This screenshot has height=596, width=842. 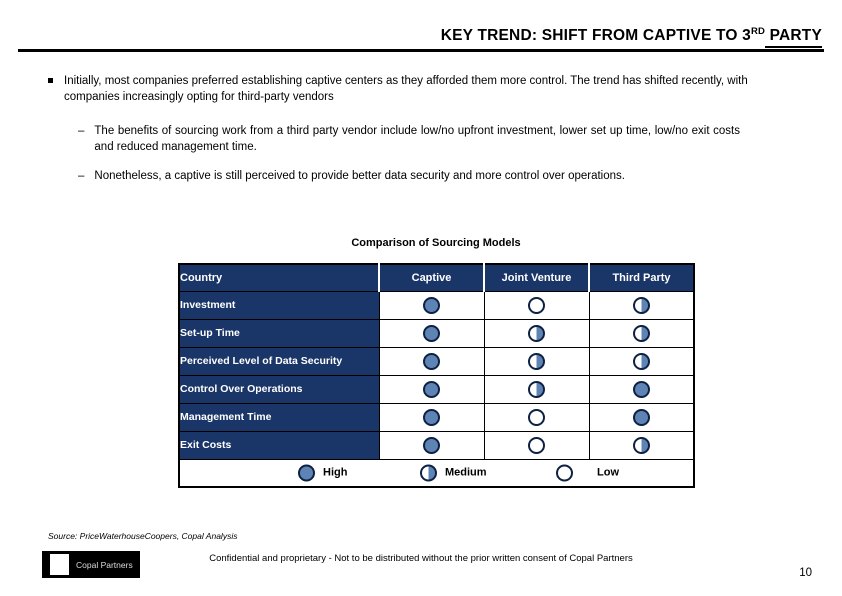 What do you see at coordinates (279, 389) in the screenshot?
I see `row-label: Control Over Operations` at bounding box center [279, 389].